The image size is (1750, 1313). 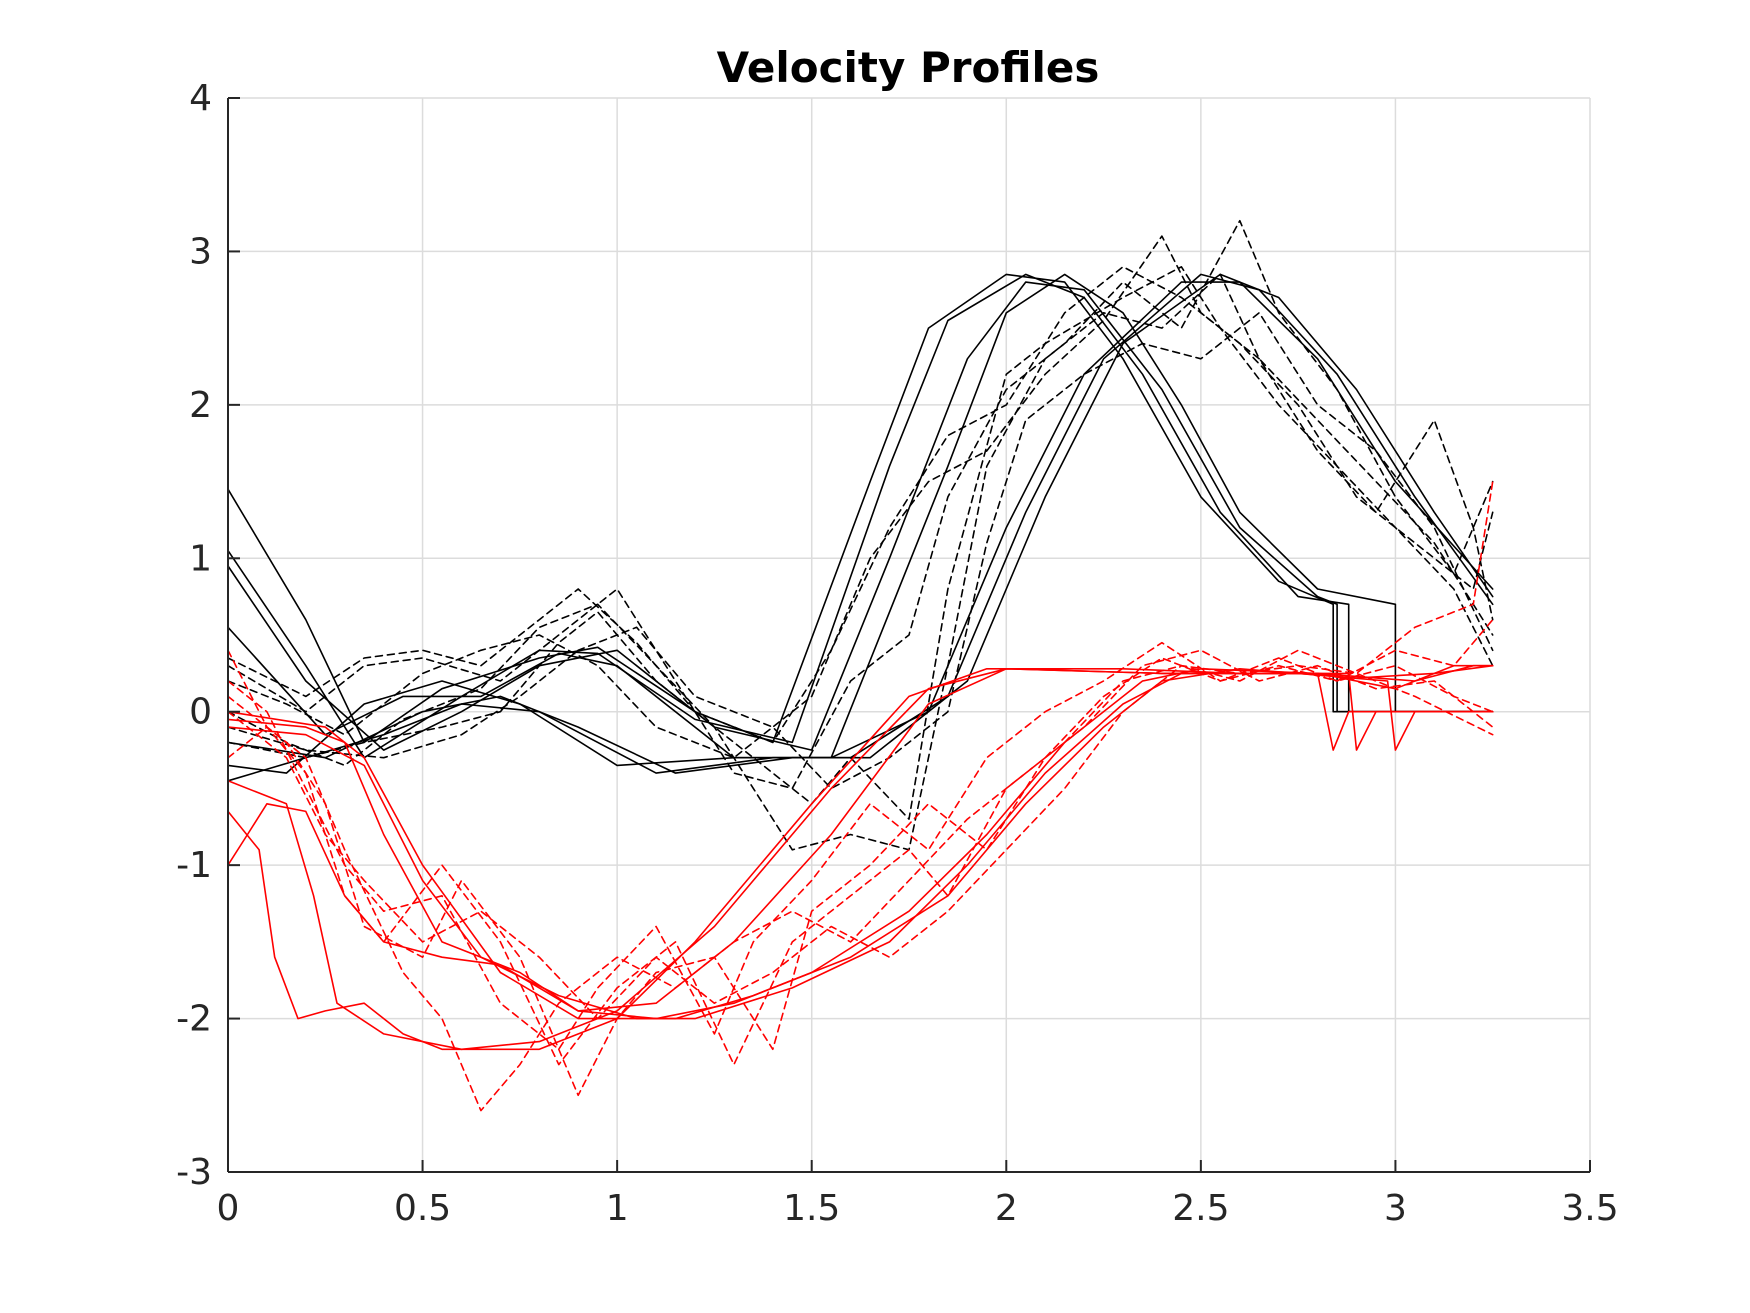 I want to click on x-tick-label: 0, so click(x=228, y=1208).